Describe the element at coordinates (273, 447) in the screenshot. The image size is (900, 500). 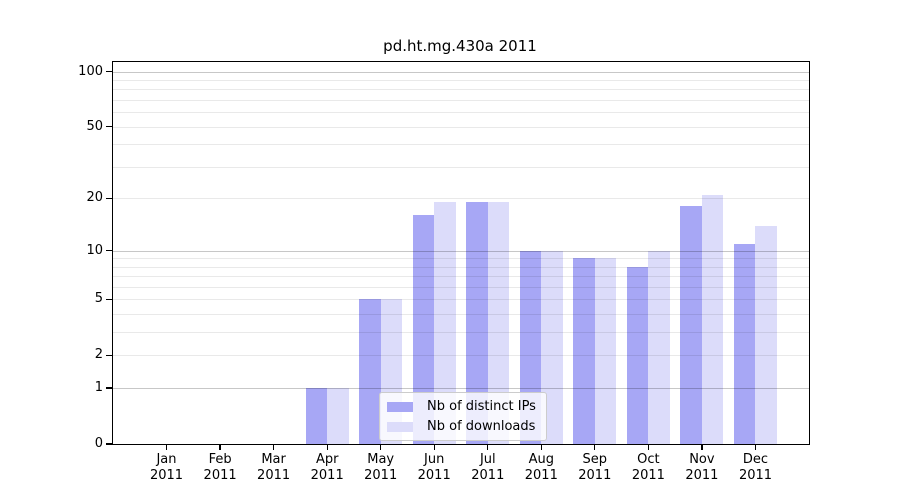
I see `x-tick-mar` at that location.